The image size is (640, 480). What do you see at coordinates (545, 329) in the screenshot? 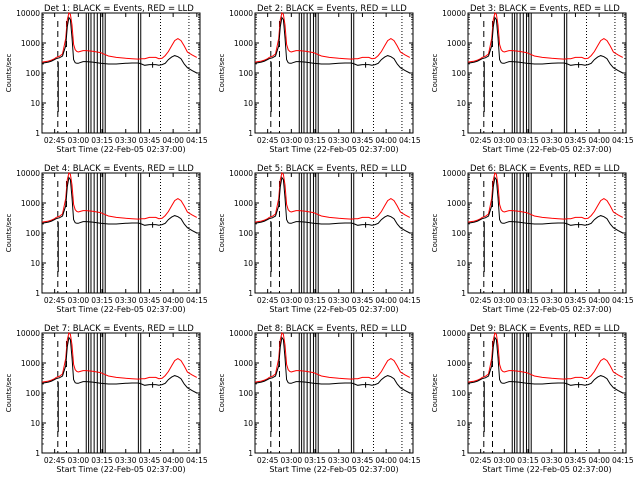
I see `panel-title: Det 9: BLACK = Events, RED = LLD` at bounding box center [545, 329].